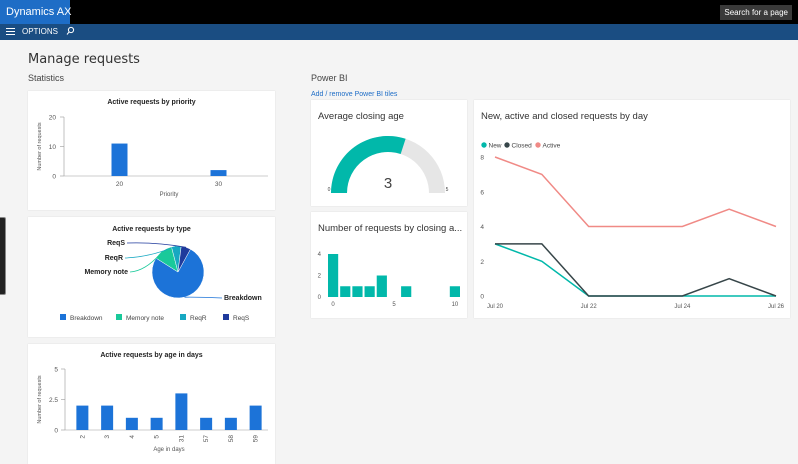 This screenshot has width=798, height=464. What do you see at coordinates (151, 229) in the screenshot?
I see `chart-title: Active requests by type` at bounding box center [151, 229].